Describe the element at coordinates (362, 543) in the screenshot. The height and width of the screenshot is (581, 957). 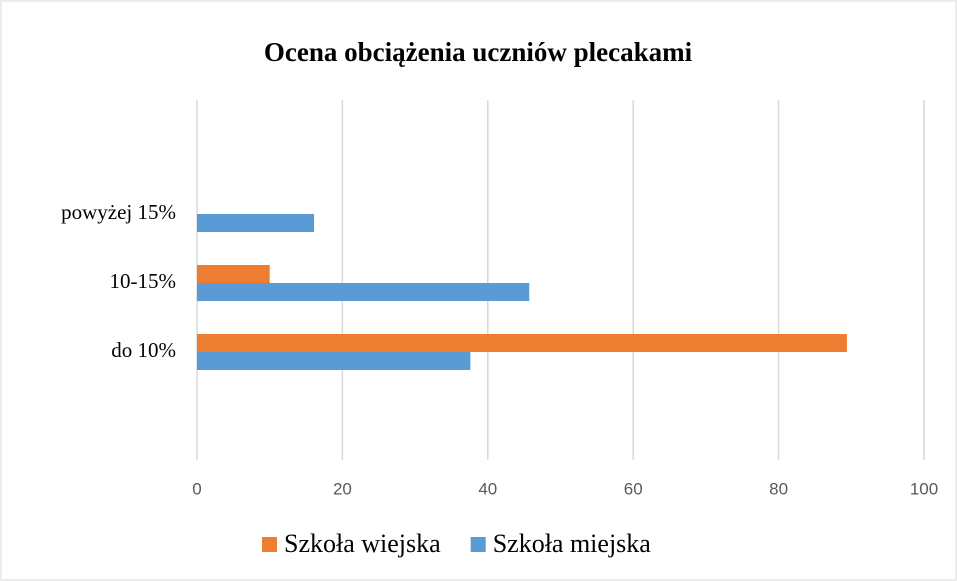
I see `legend-label: Szkoła wiejska` at that location.